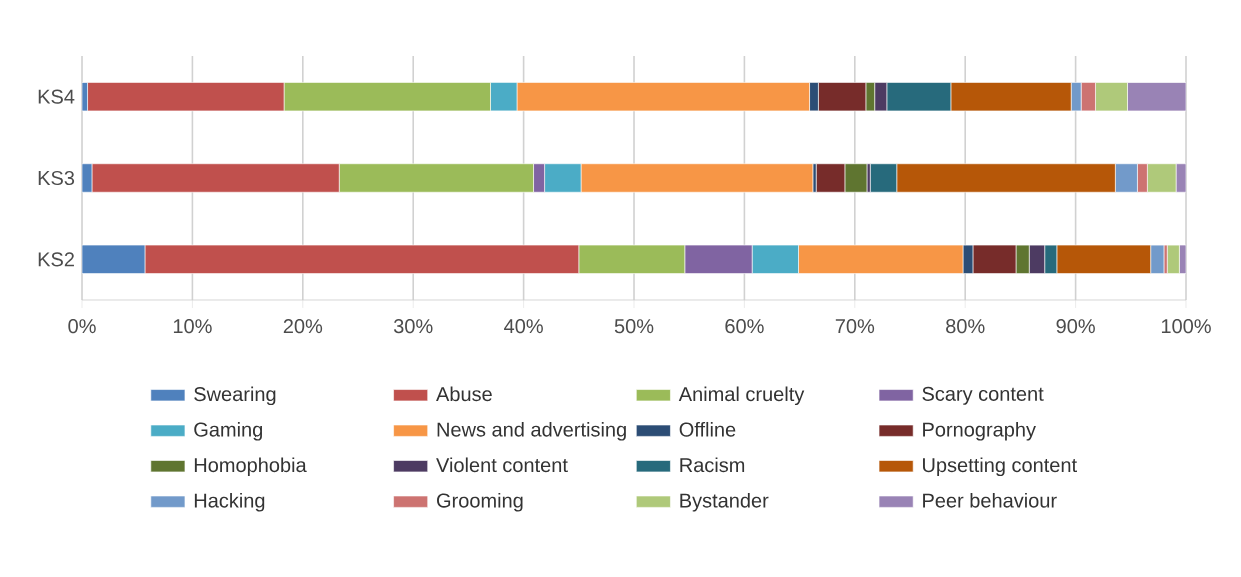 The image size is (1241, 577). What do you see at coordinates (235, 396) in the screenshot?
I see `legend-label: Swearing` at bounding box center [235, 396].